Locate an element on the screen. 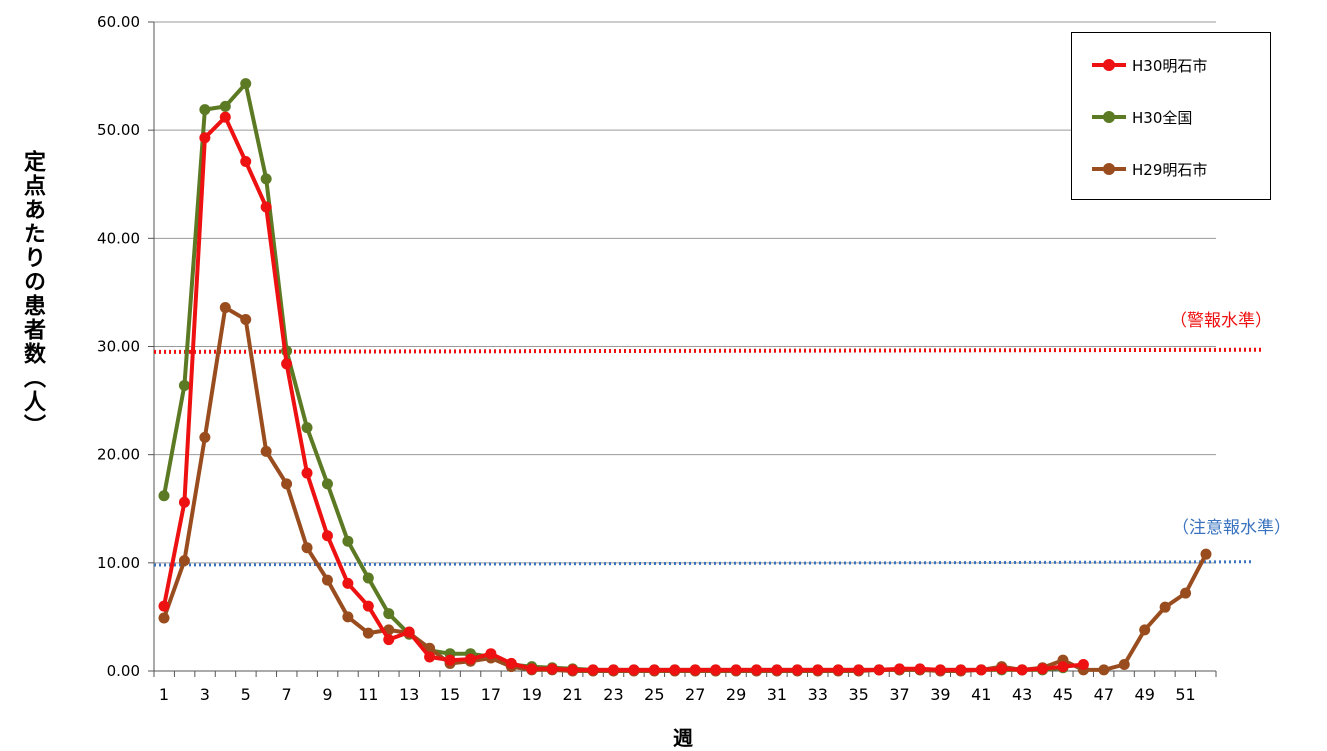 This screenshot has width=1327, height=751. x-tick-label: 39 is located at coordinates (940, 694).